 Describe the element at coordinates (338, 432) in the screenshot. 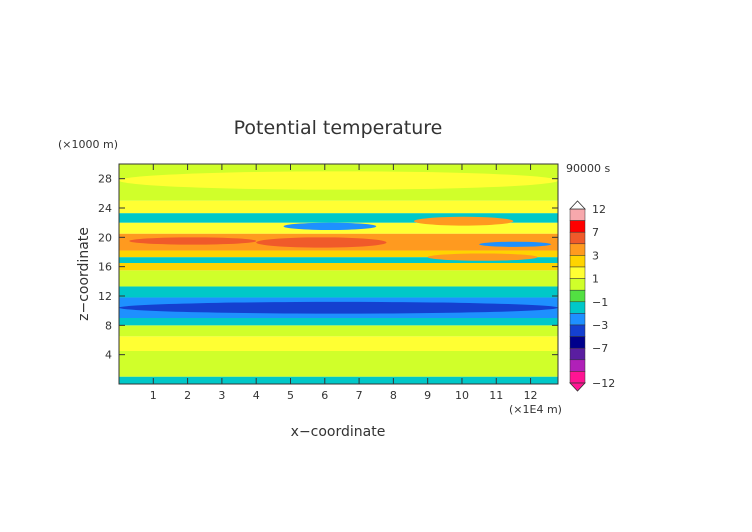

I see `x-axis-label: x−coordinate` at that location.